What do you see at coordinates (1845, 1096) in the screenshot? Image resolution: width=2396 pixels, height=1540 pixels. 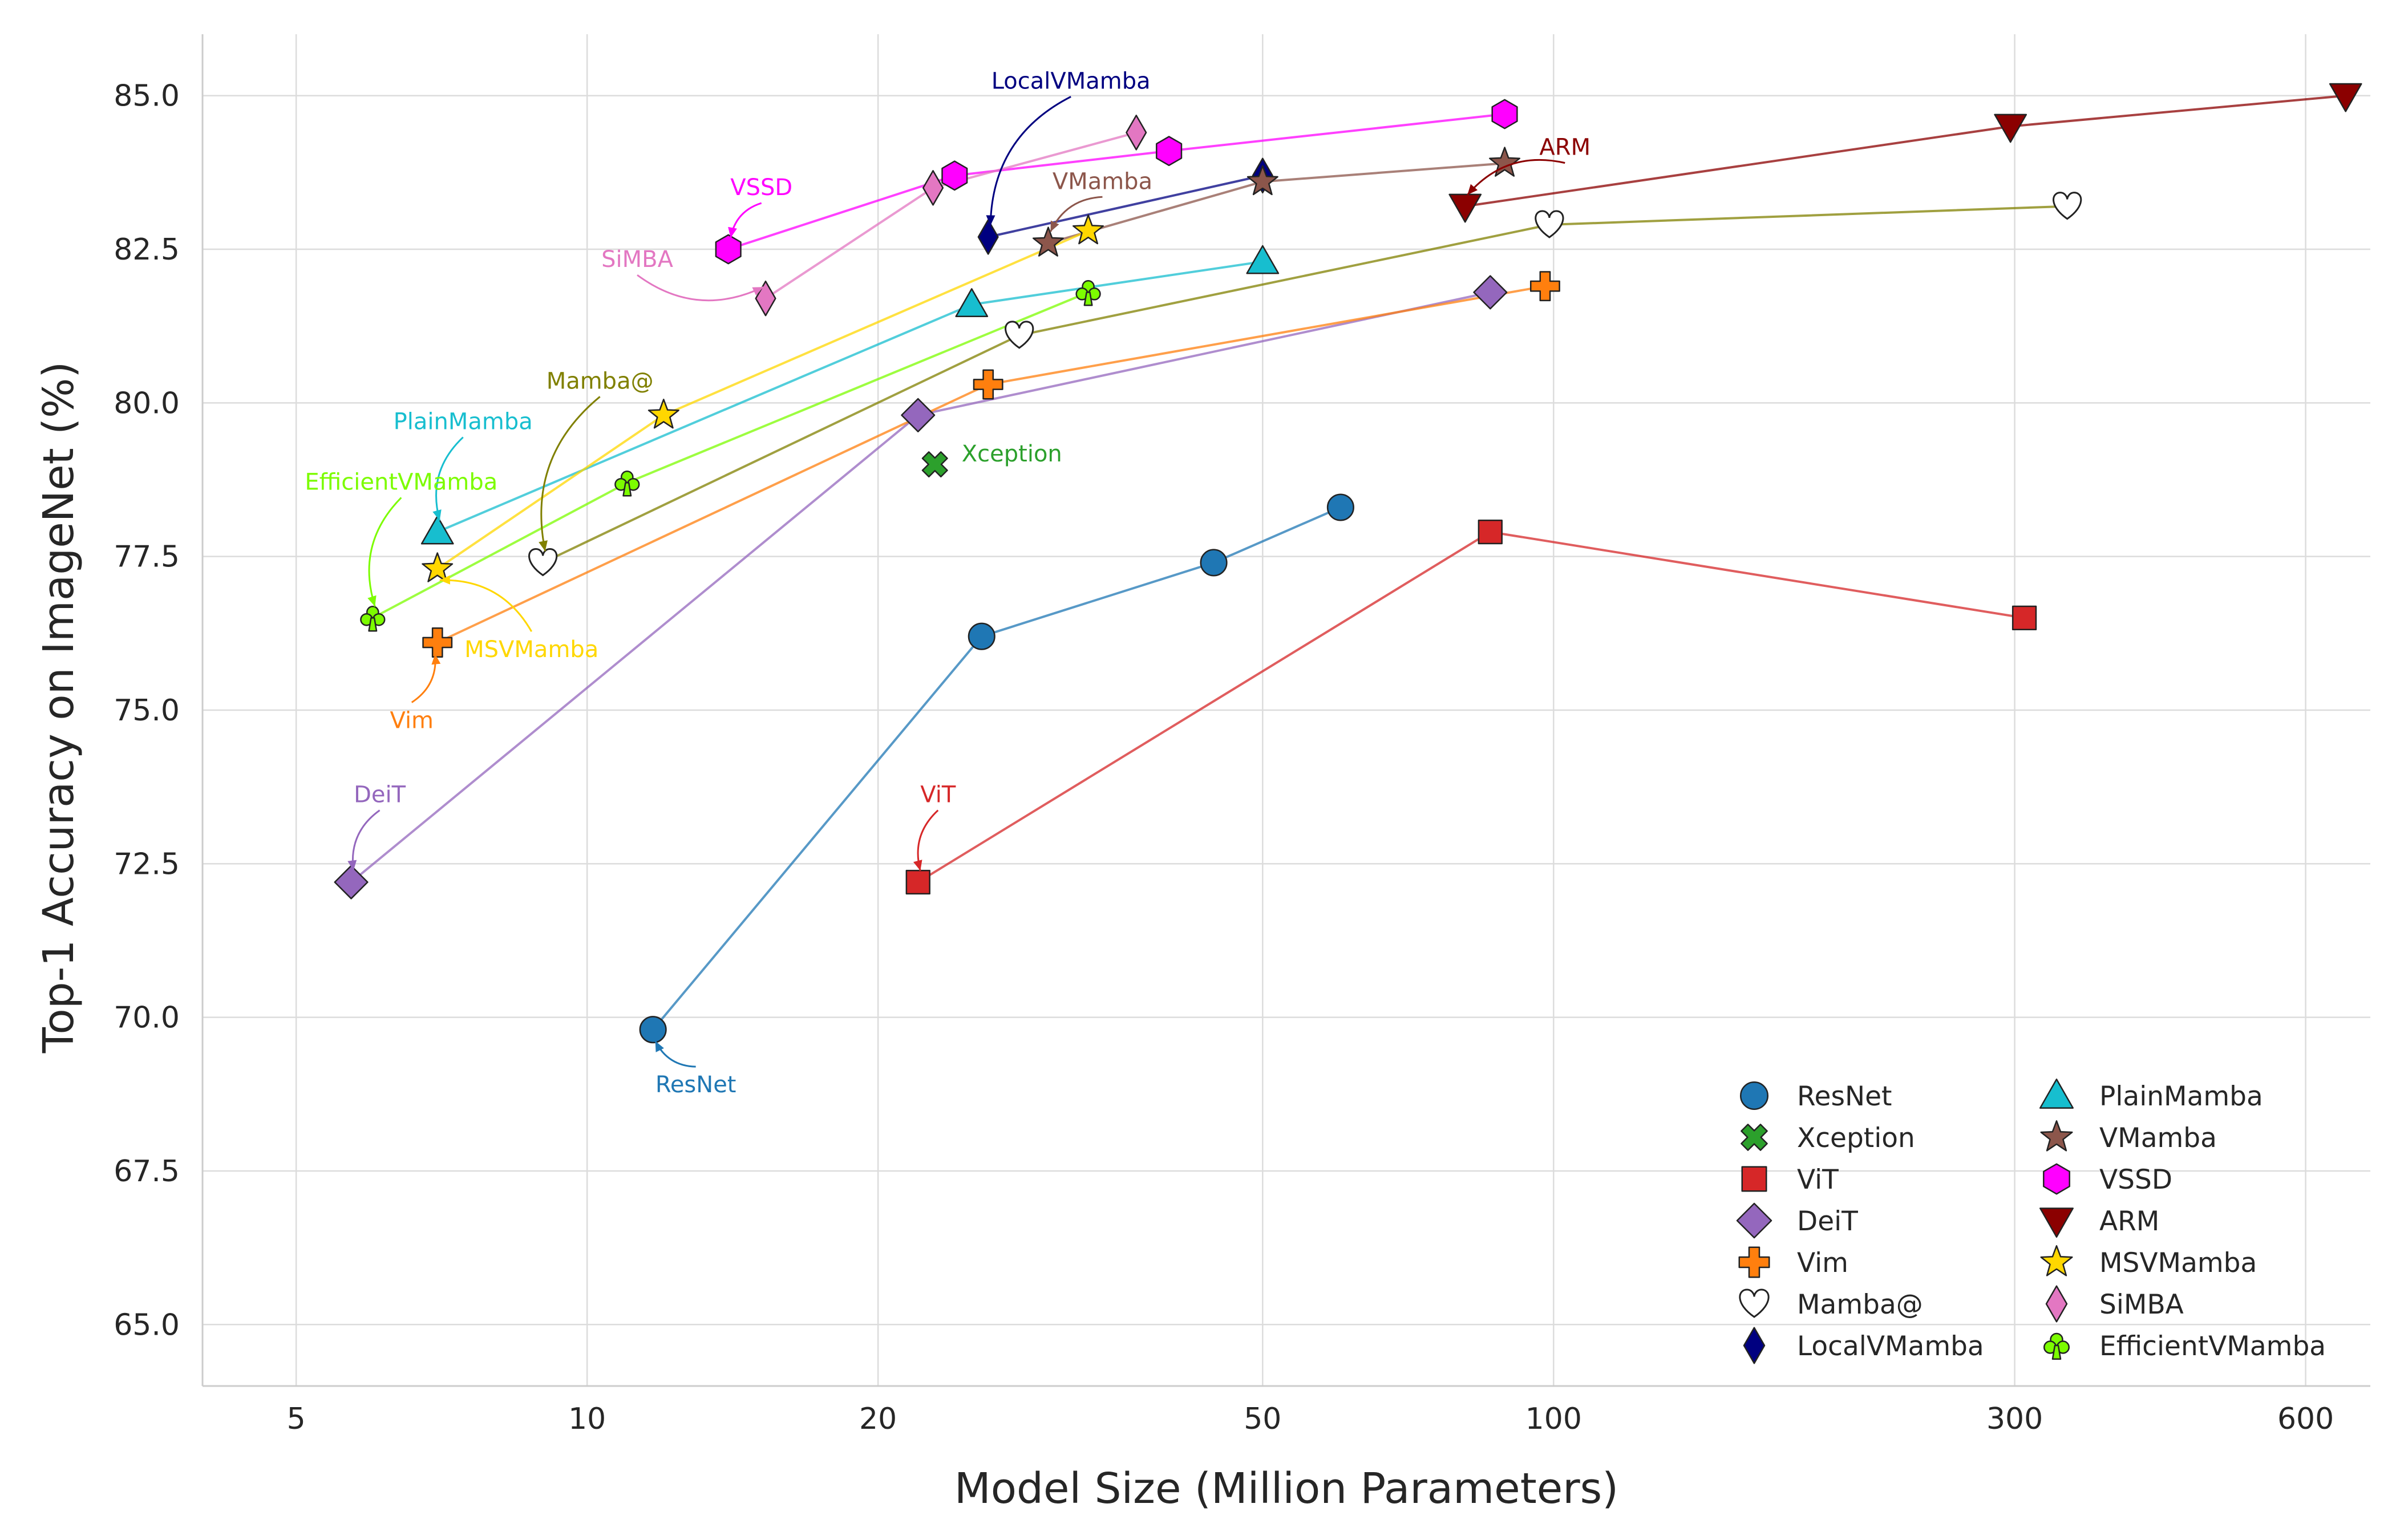 I see `legend-label-resnet: ResNet` at bounding box center [1845, 1096].